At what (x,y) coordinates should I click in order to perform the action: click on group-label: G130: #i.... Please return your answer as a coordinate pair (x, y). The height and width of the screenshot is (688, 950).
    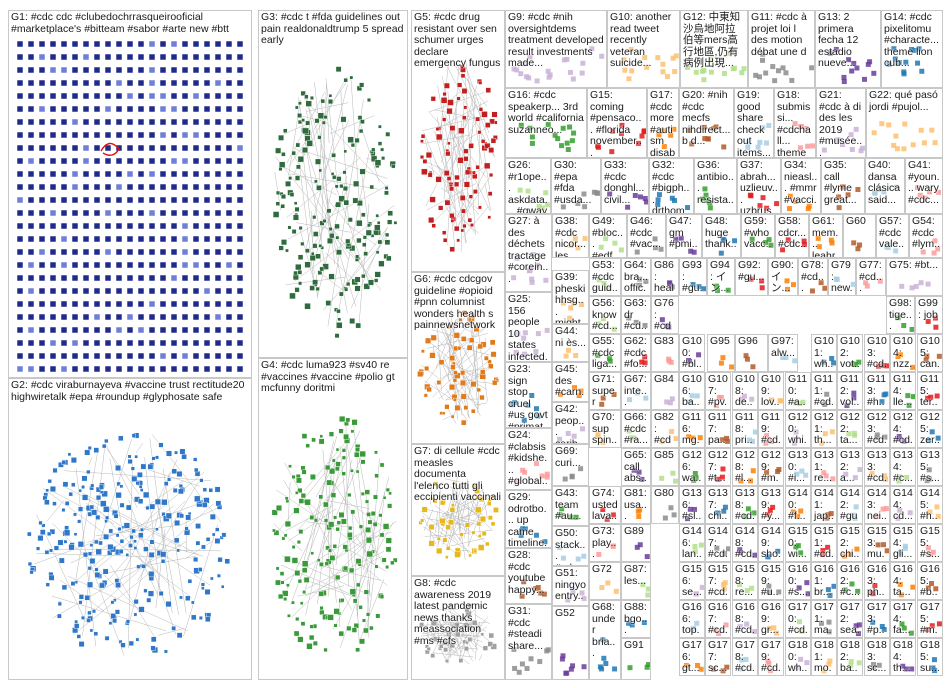
    Looking at the image, I should click on (798, 466).